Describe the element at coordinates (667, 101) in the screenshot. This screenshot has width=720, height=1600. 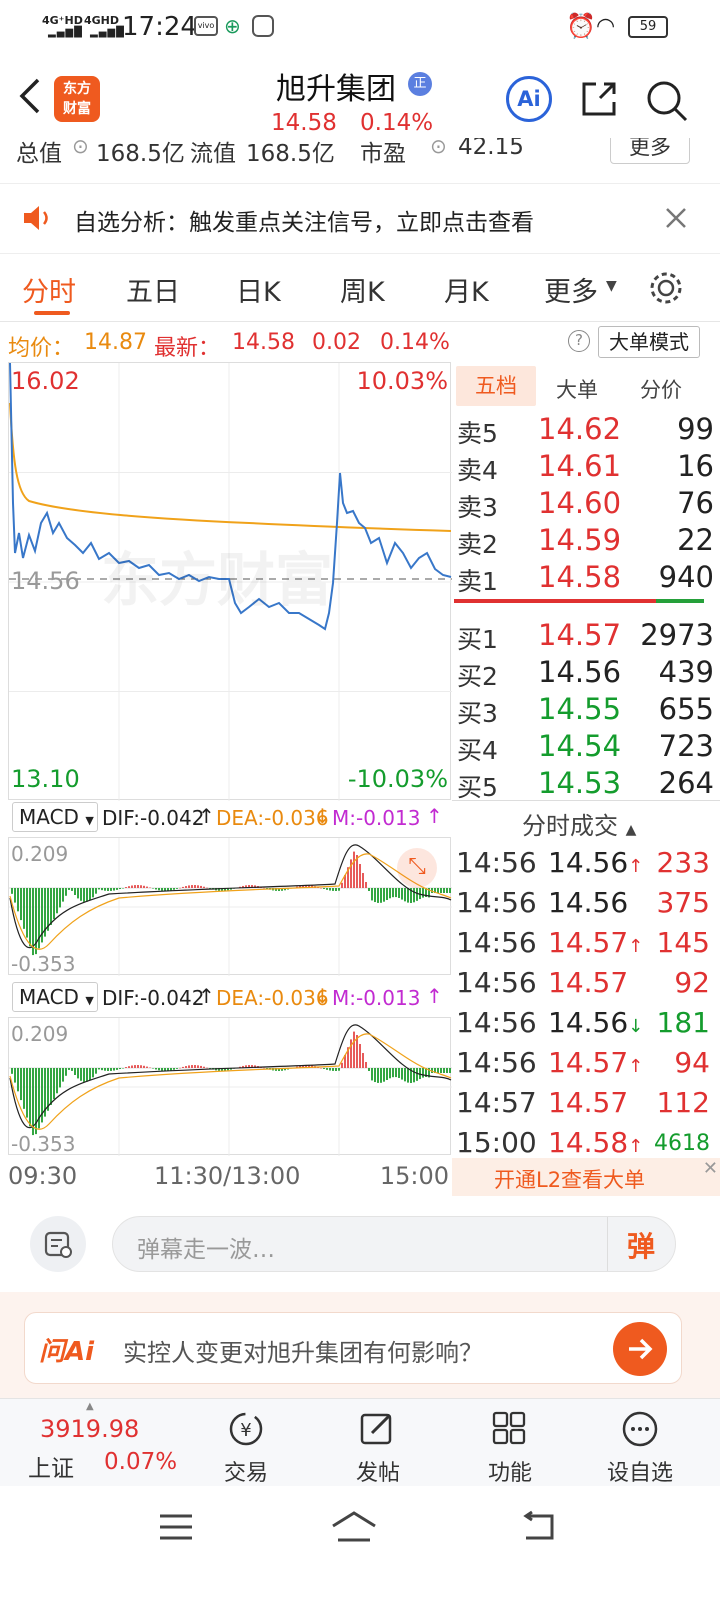
I see `search-icon` at that location.